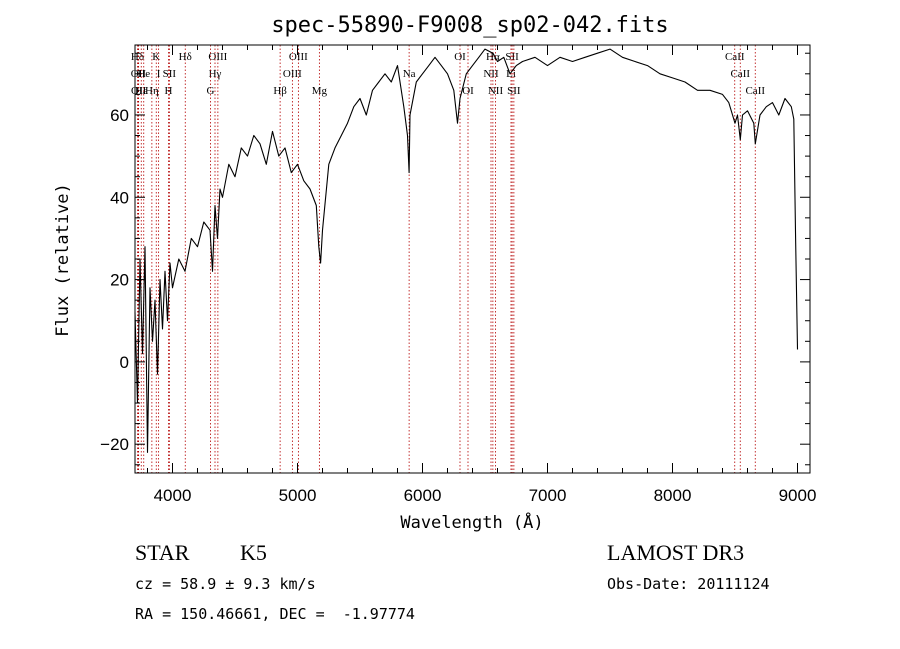 Image resolution: width=900 pixels, height=649 pixels. What do you see at coordinates (162, 552) in the screenshot?
I see `object-class: STAR` at bounding box center [162, 552].